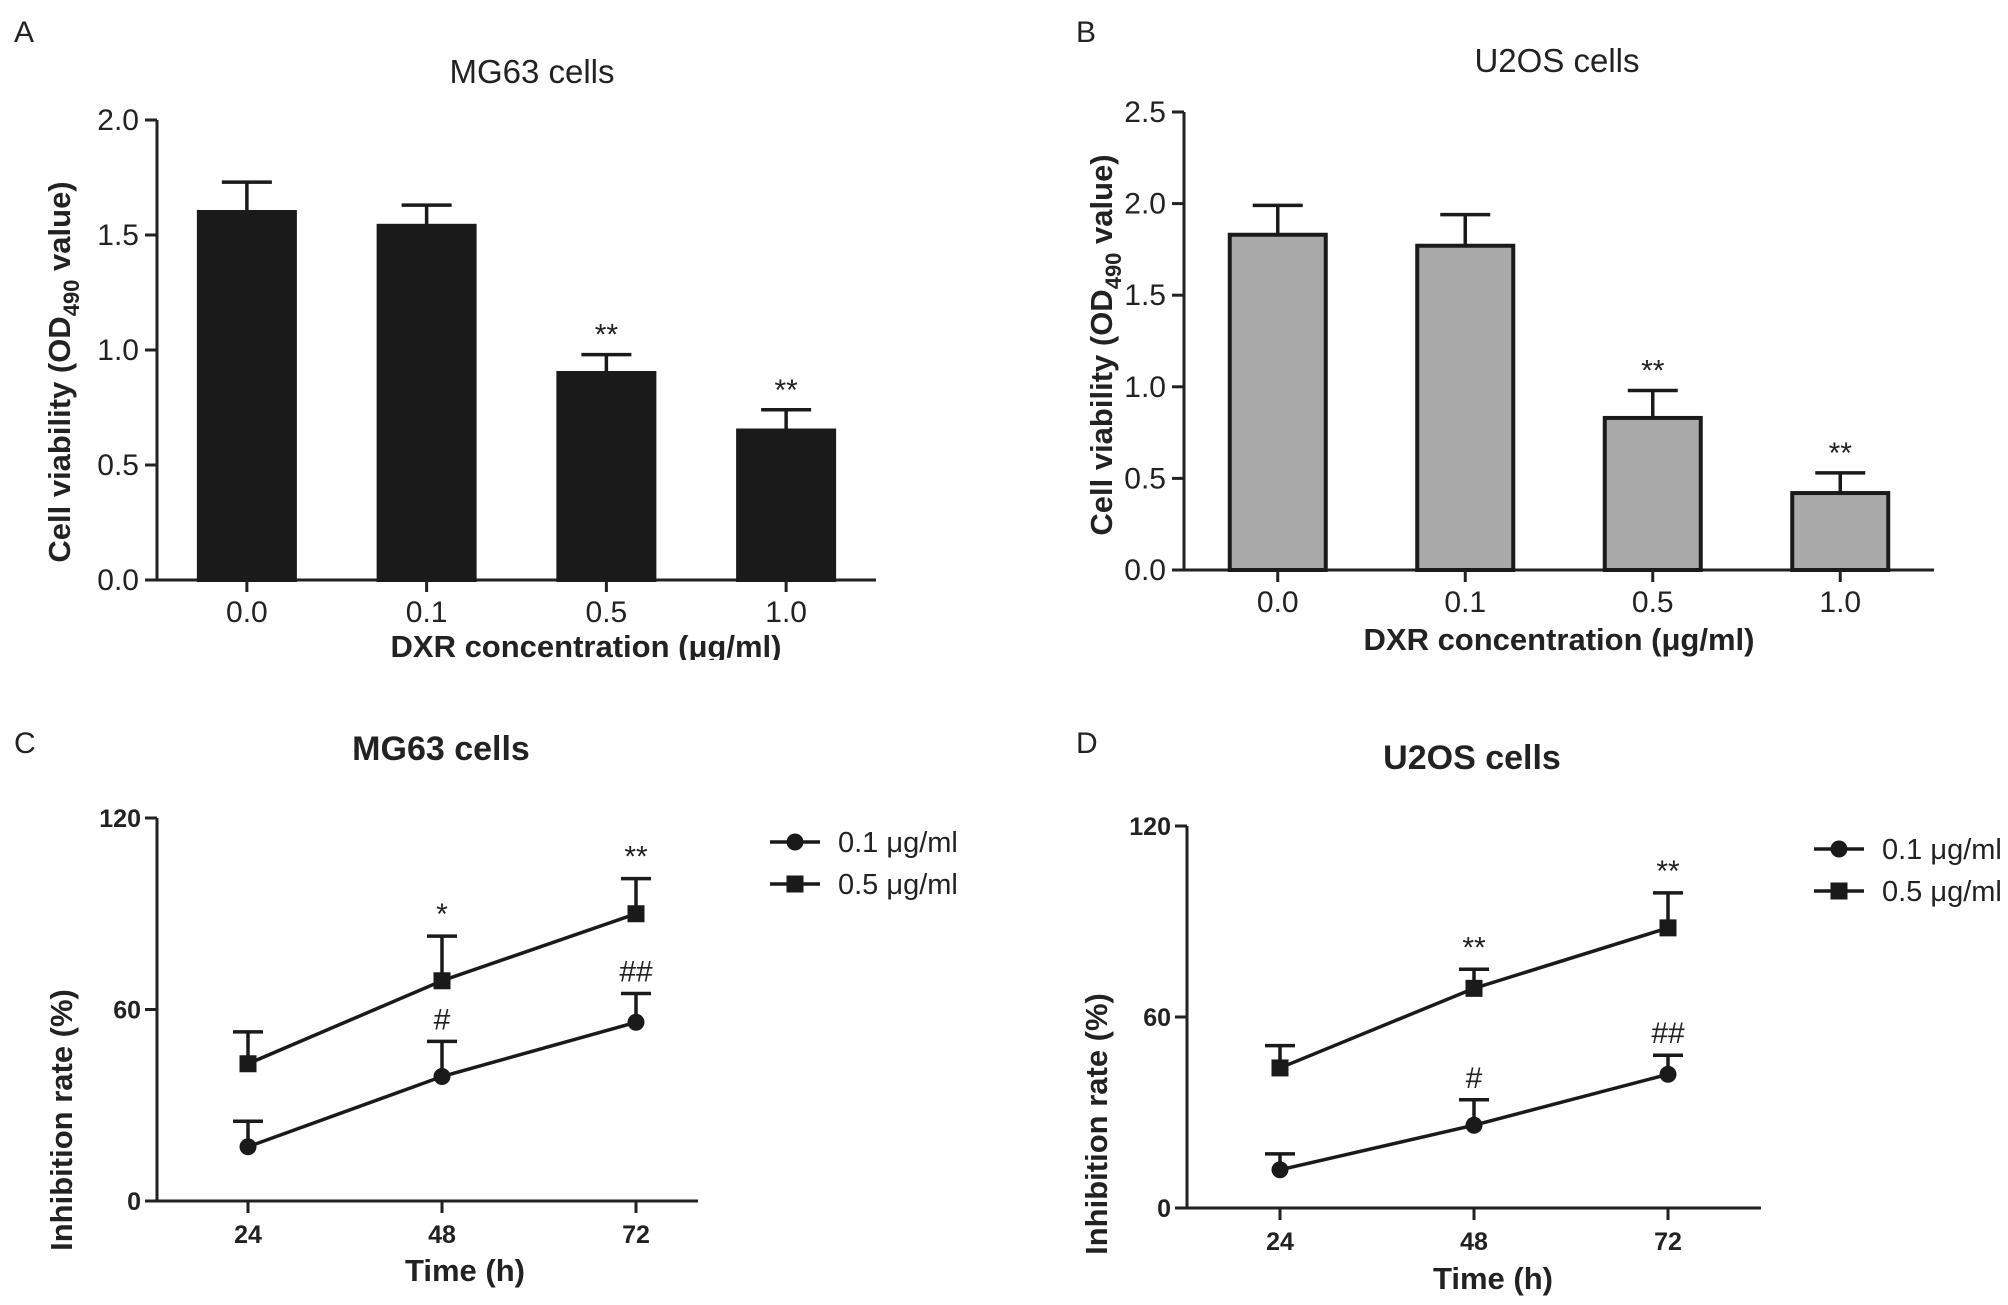  I want to click on chart-a-ytick-label: 2.0, so click(118, 120).